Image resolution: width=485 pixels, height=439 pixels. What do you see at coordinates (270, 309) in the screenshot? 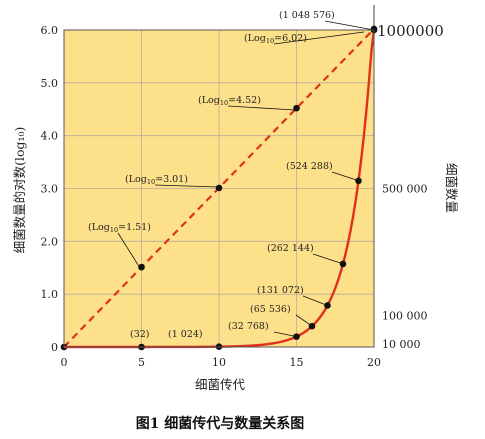
I see `count-point-label: (65 536)` at bounding box center [270, 309].